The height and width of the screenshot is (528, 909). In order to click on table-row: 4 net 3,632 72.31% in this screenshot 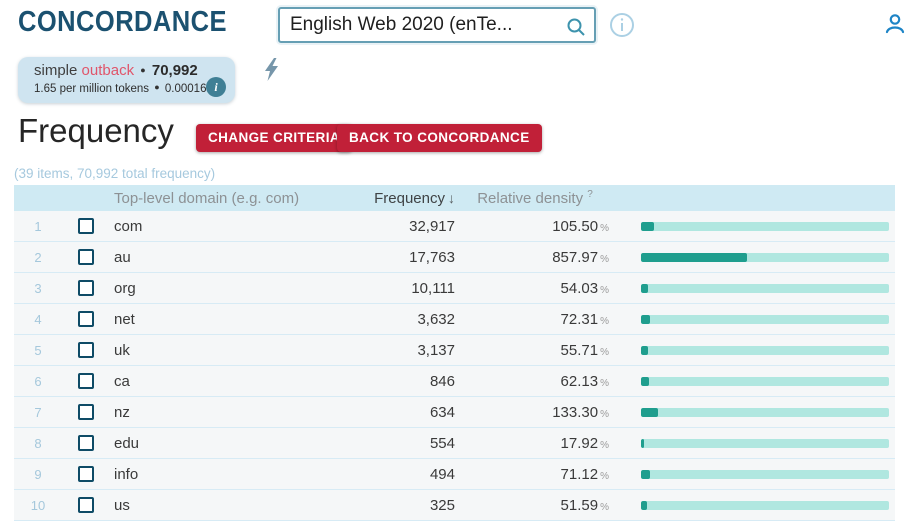, I will do `click(454, 319)`.